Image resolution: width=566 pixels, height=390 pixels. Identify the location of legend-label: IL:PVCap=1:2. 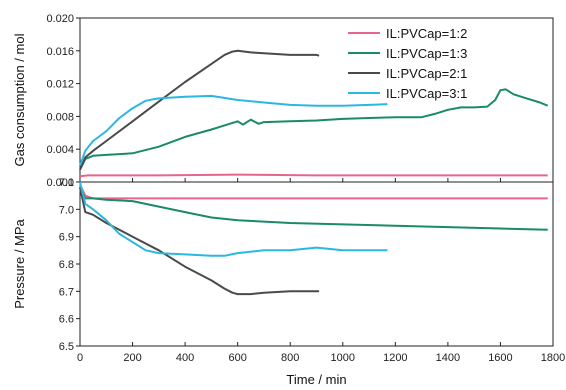
(426, 33).